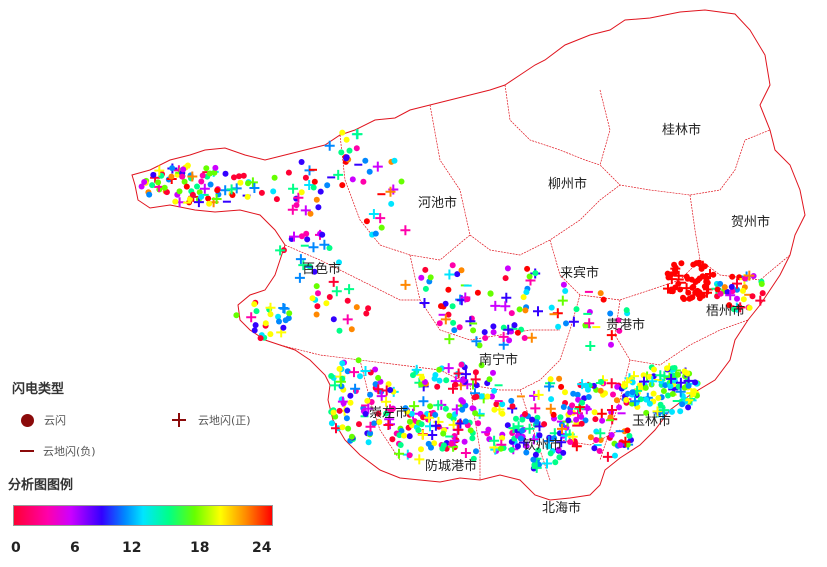 The width and height of the screenshot is (827, 567). I want to click on city-label-qinzhou: 钦州市, so click(542, 445).